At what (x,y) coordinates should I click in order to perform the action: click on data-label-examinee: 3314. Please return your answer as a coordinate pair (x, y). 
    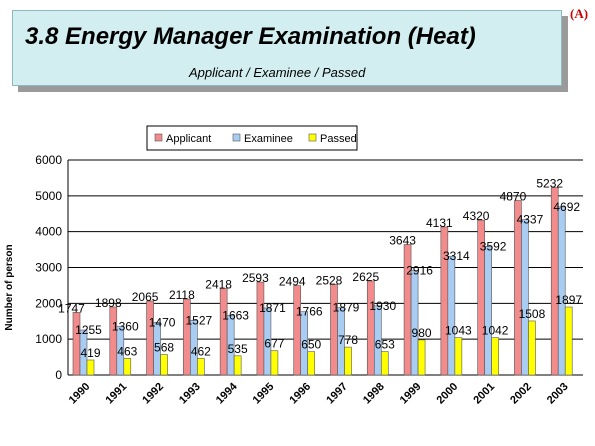
    Looking at the image, I should click on (456, 256).